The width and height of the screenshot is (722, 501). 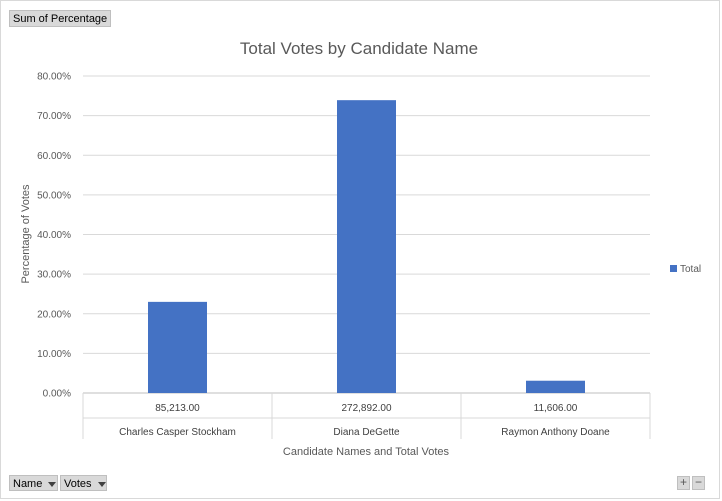 I want to click on legend-swatch, so click(x=673, y=268).